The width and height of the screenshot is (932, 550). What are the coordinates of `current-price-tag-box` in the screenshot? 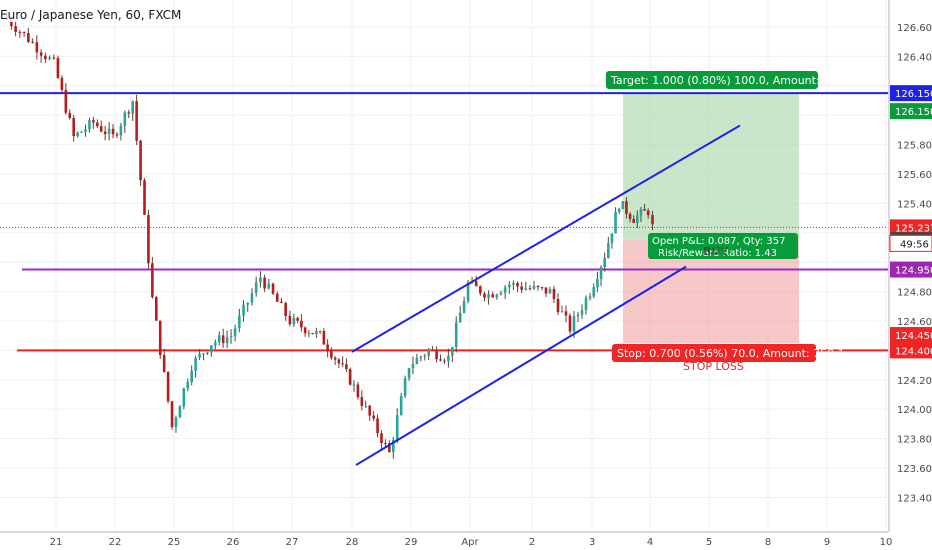 It's located at (911, 227).